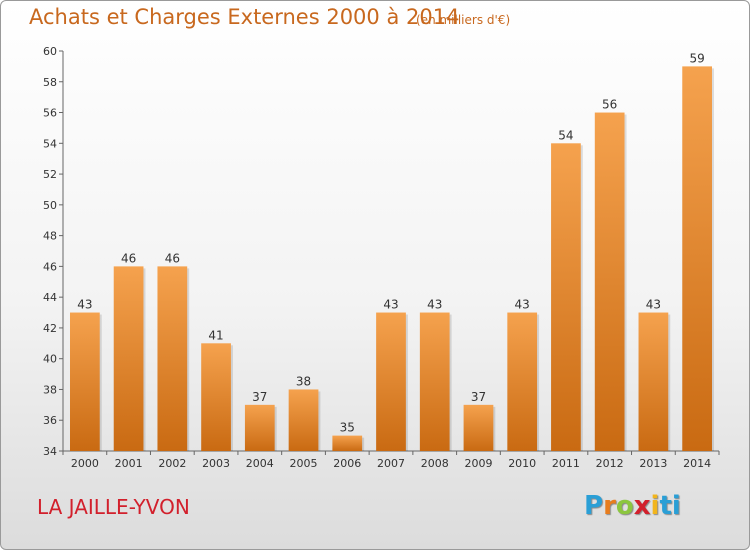 Image resolution: width=750 pixels, height=550 pixels. I want to click on data-label-2009: 37, so click(478, 397).